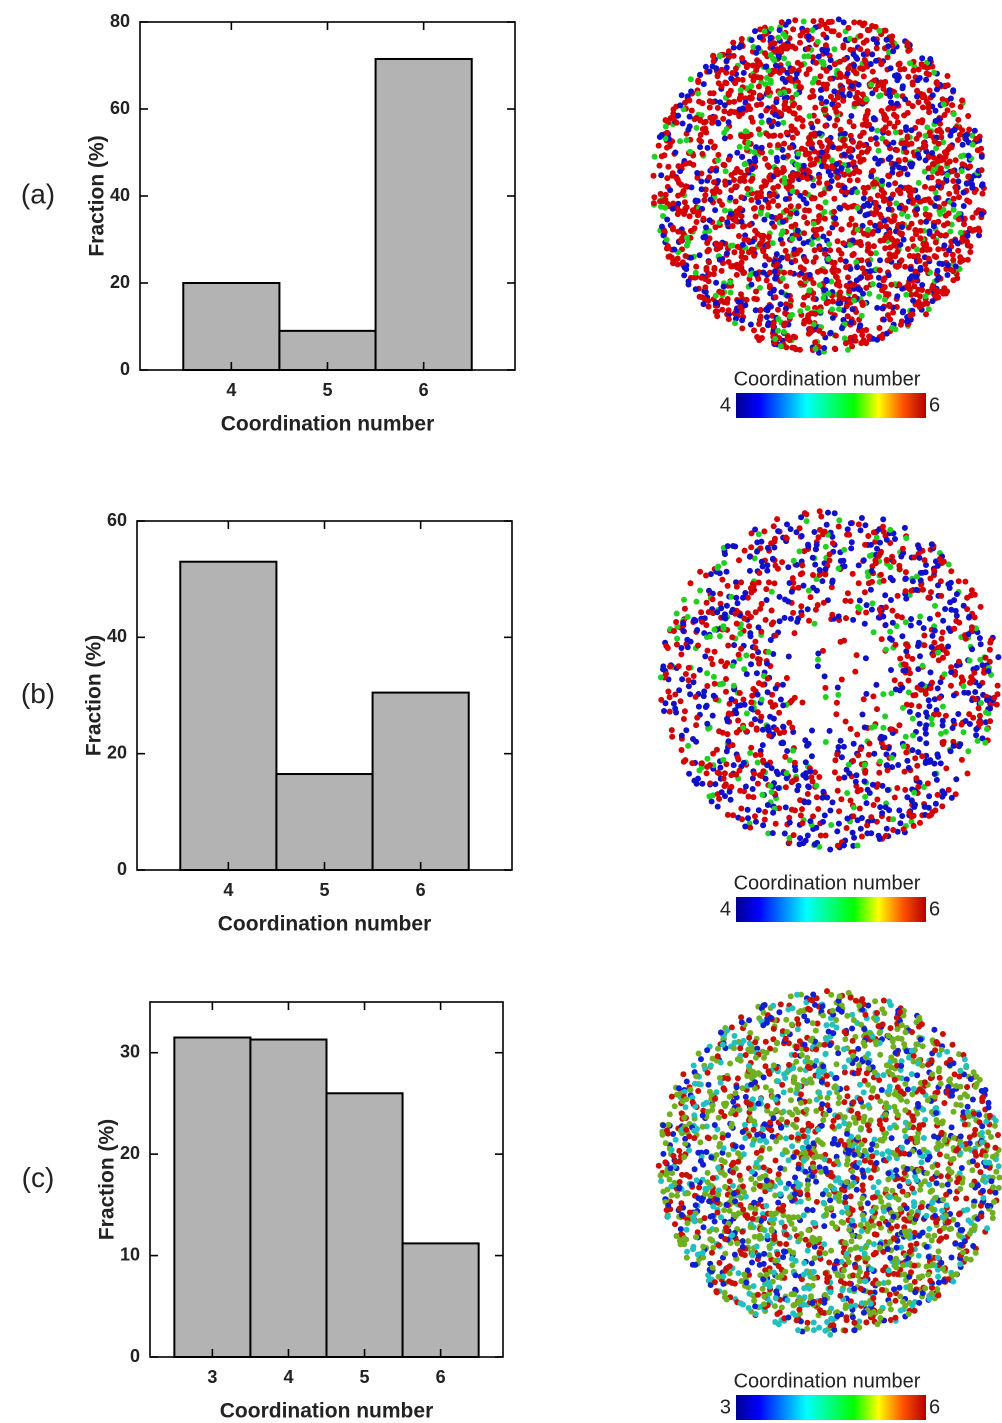  What do you see at coordinates (120, 195) in the screenshot?
I see `y-tick-label: 40` at bounding box center [120, 195].